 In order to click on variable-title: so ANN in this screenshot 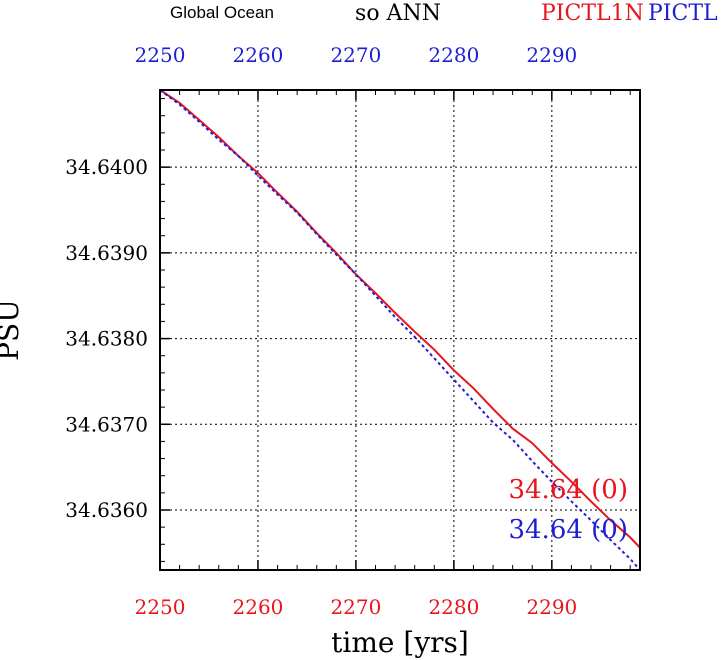, I will do `click(398, 13)`.